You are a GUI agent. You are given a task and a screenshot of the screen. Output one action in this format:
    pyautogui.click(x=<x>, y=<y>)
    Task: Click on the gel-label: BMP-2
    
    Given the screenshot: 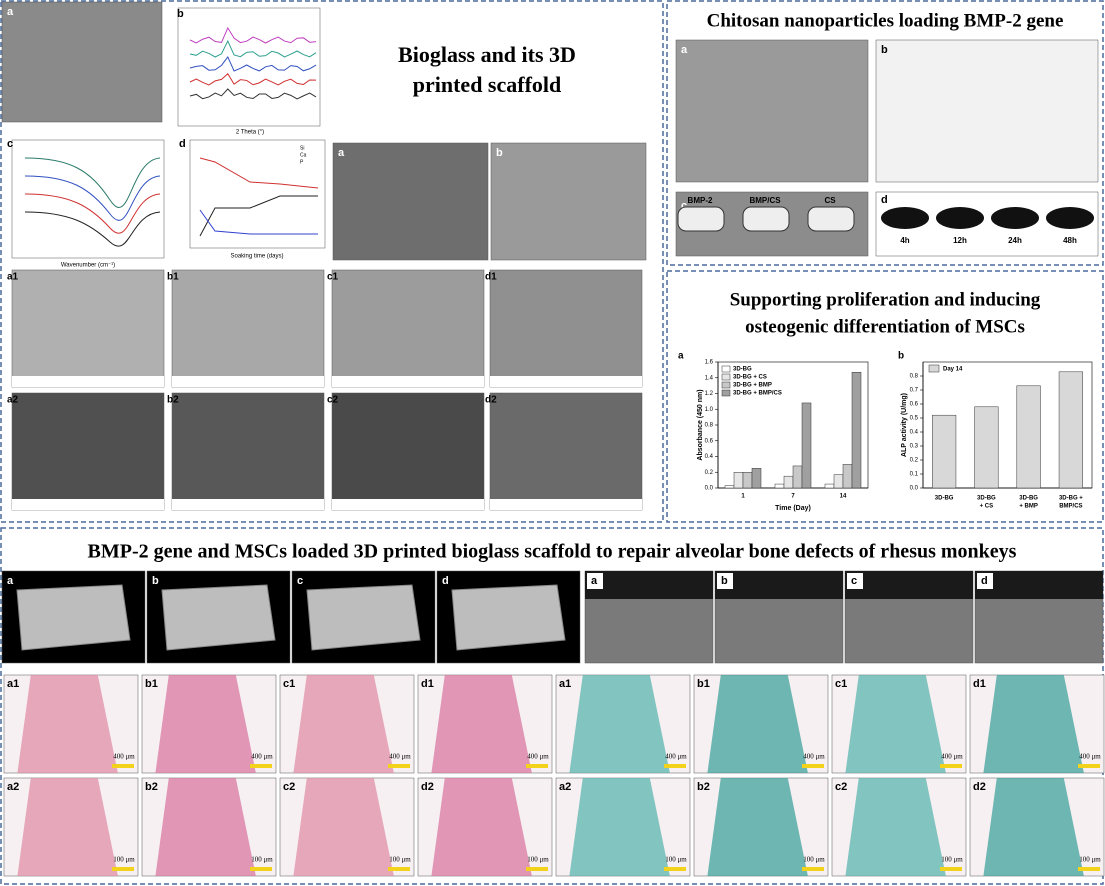 What is the action you would take?
    pyautogui.click(x=700, y=200)
    